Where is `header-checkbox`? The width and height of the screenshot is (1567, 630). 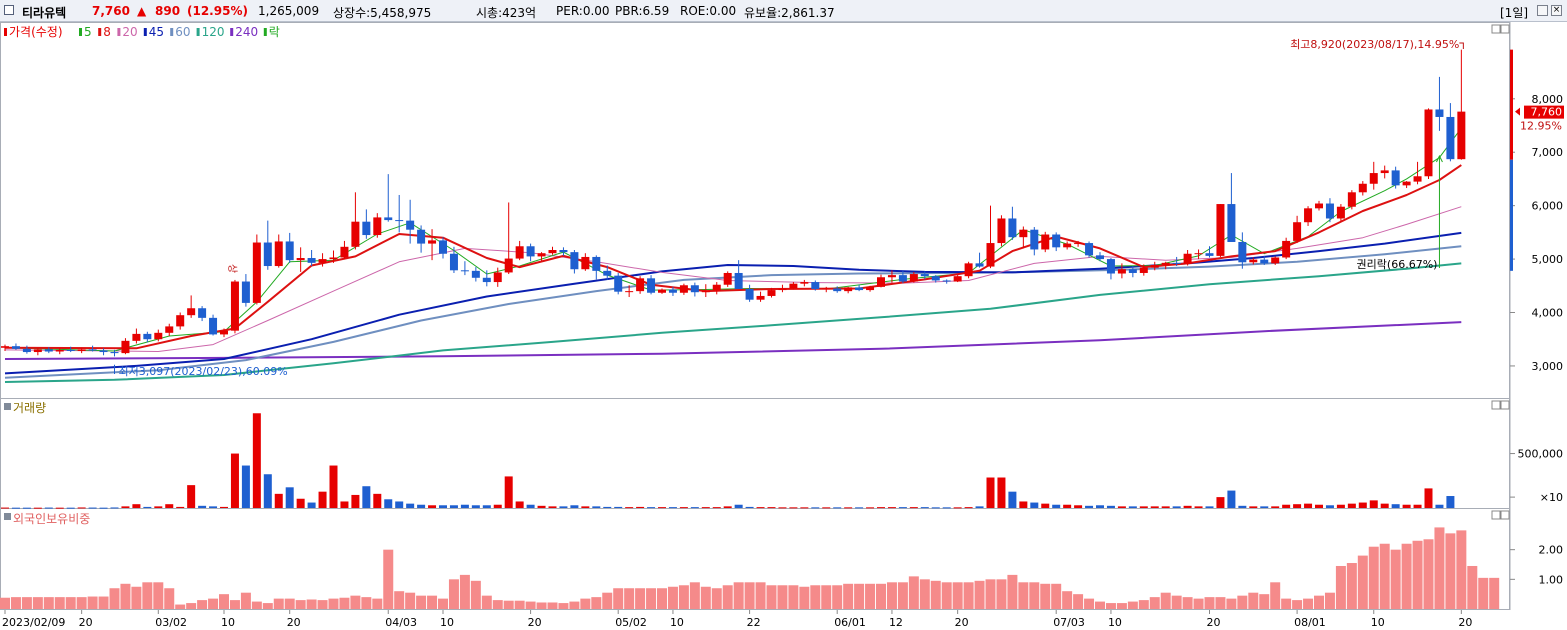
header-checkbox is located at coordinates (9, 10).